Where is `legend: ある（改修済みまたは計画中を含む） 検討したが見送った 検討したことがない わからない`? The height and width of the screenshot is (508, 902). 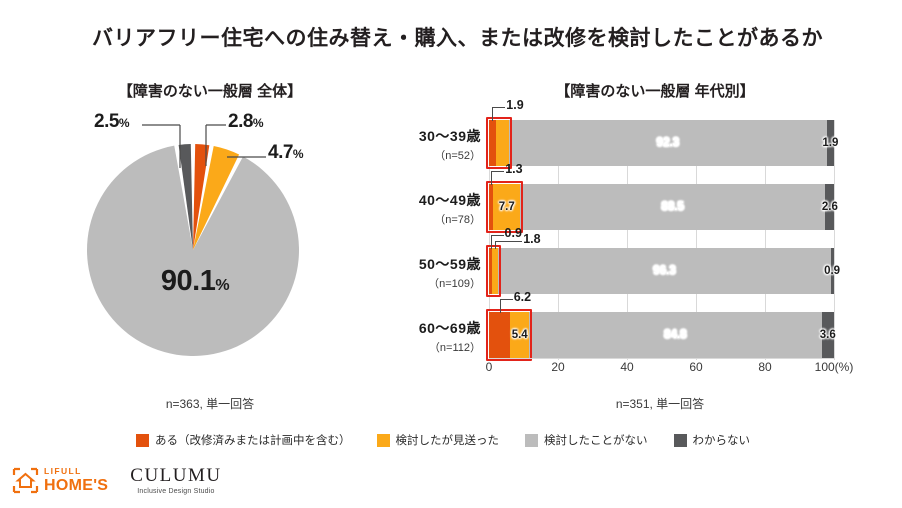
legend: ある（改修済みまたは計画中を含む） 検討したが見送った 検討したことがない わからない is located at coordinates (443, 440).